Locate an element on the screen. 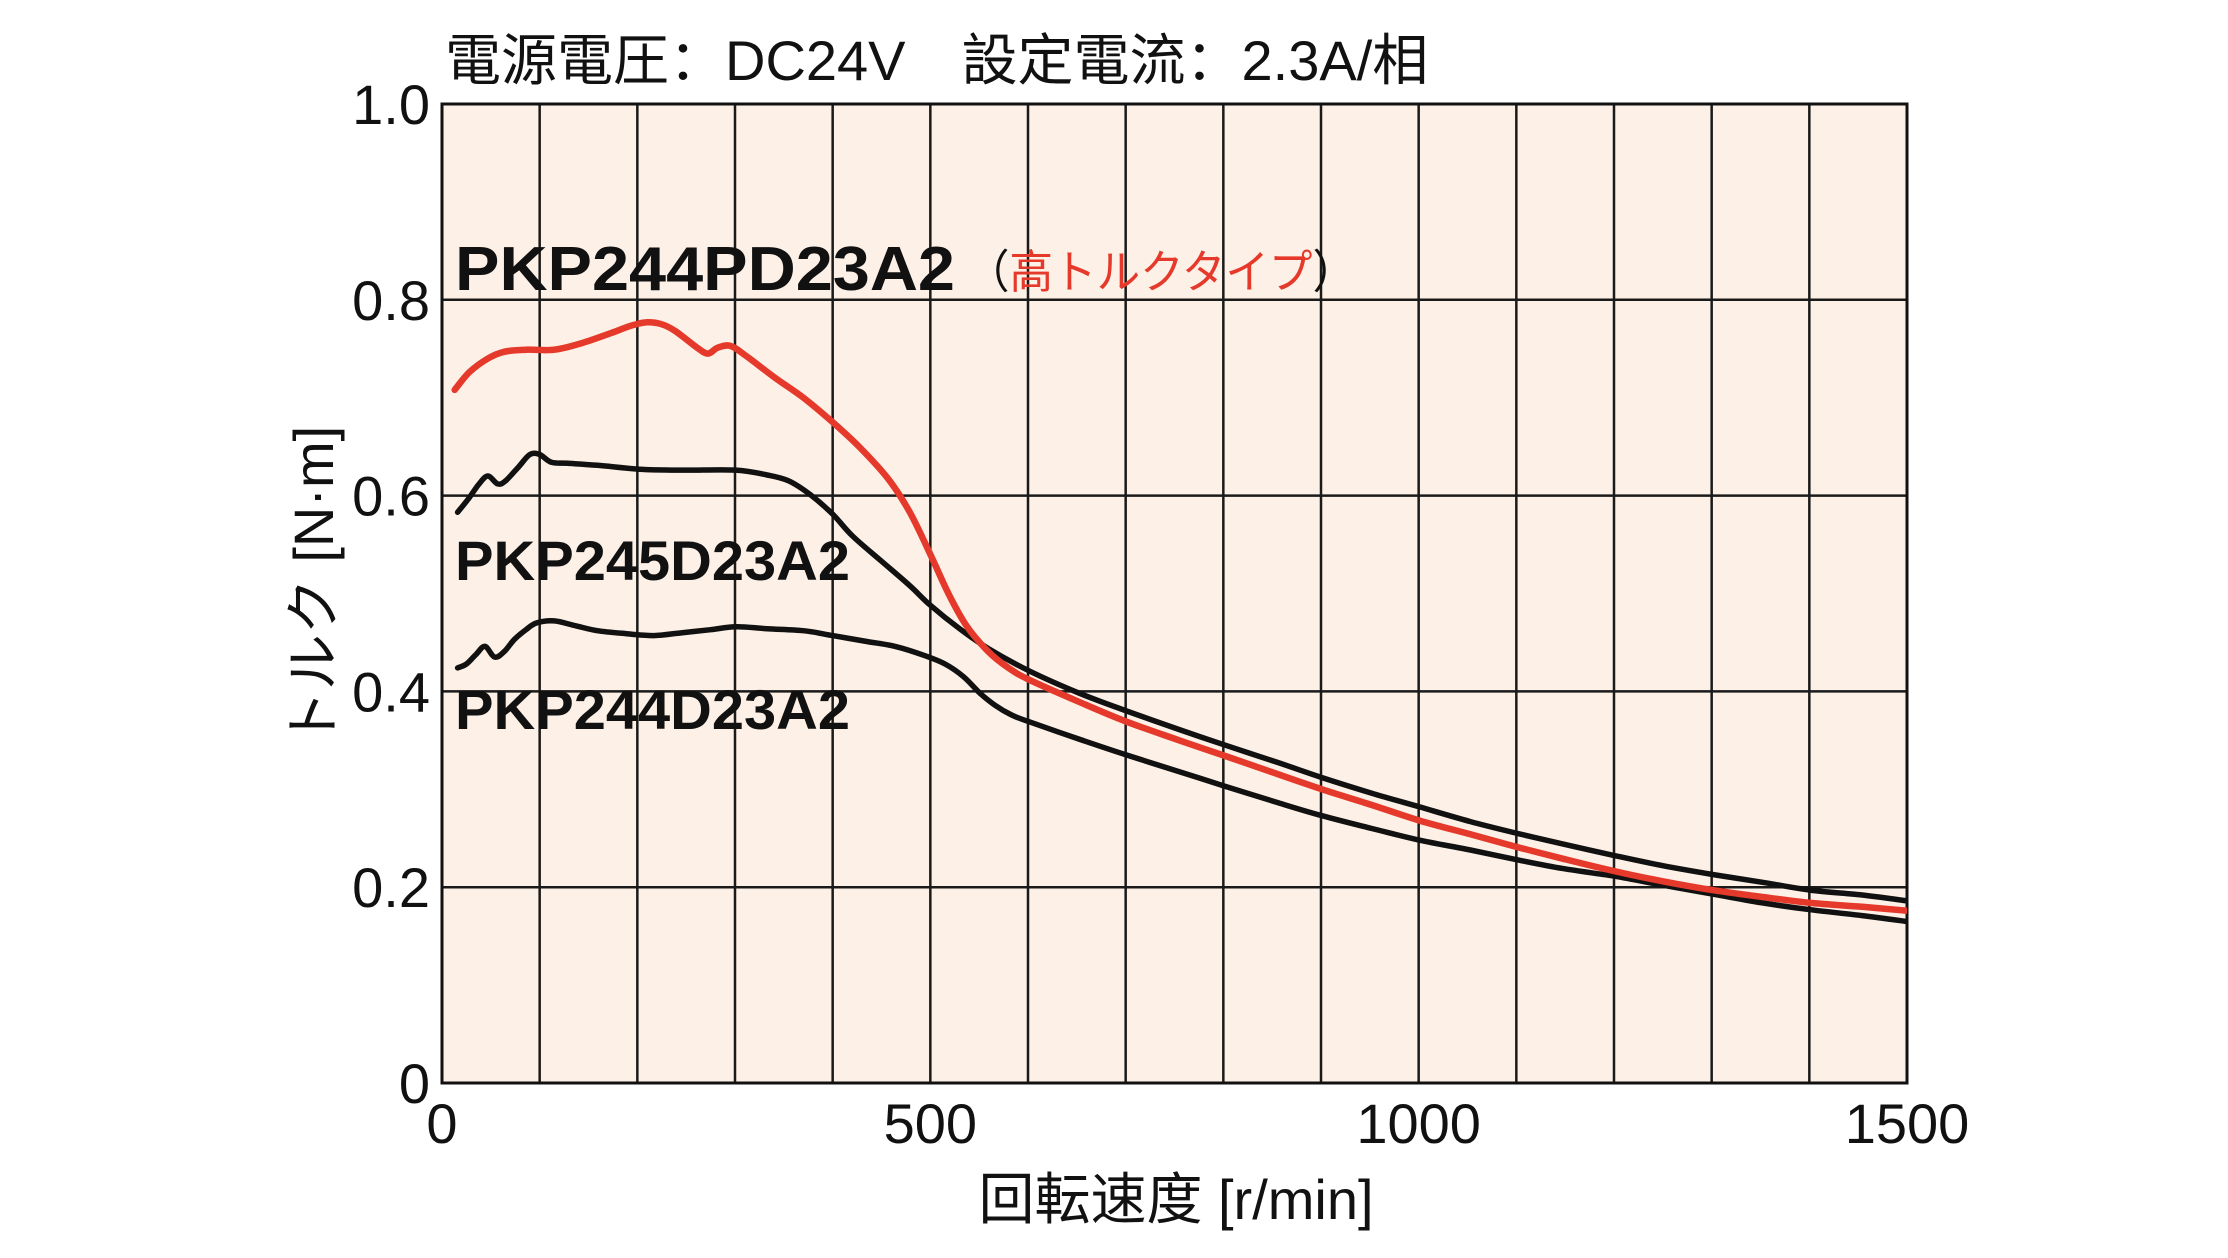 This screenshot has width=2228, height=1258. y-tick-label: 1.0 is located at coordinates (391, 104).